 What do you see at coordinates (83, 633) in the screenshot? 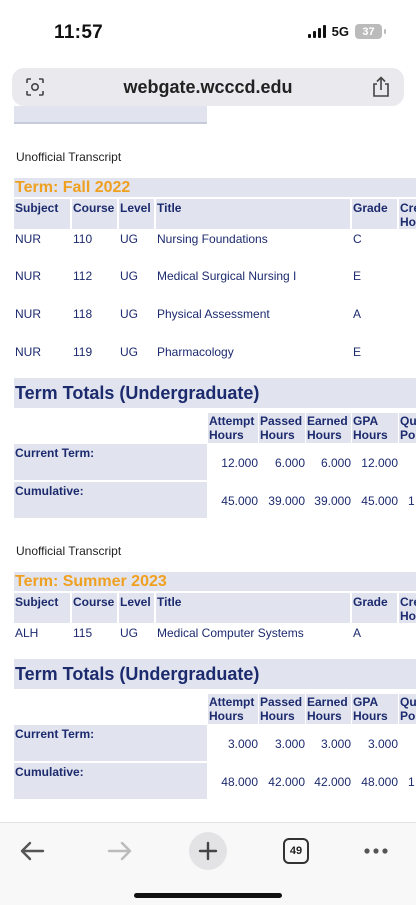
I see `cell-course: 115` at bounding box center [83, 633].